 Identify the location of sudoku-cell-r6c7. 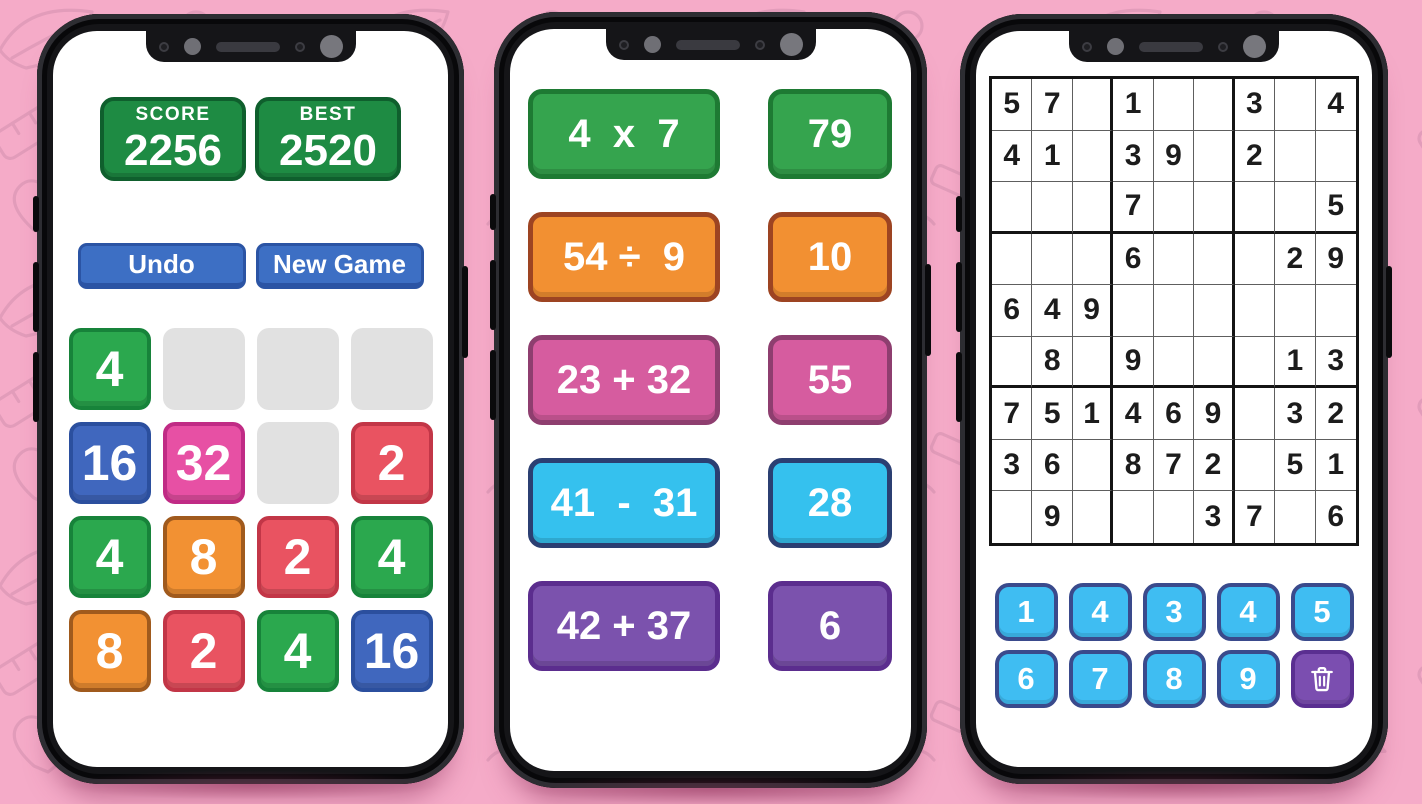
(1255, 362).